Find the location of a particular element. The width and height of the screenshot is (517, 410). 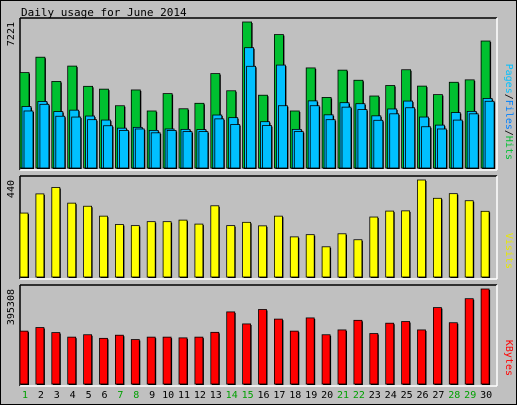

day-label: 23 is located at coordinates (375, 395).